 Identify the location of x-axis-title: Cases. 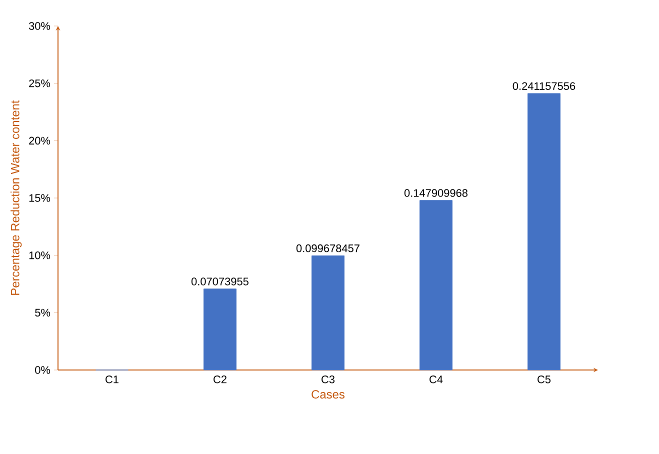
(328, 394).